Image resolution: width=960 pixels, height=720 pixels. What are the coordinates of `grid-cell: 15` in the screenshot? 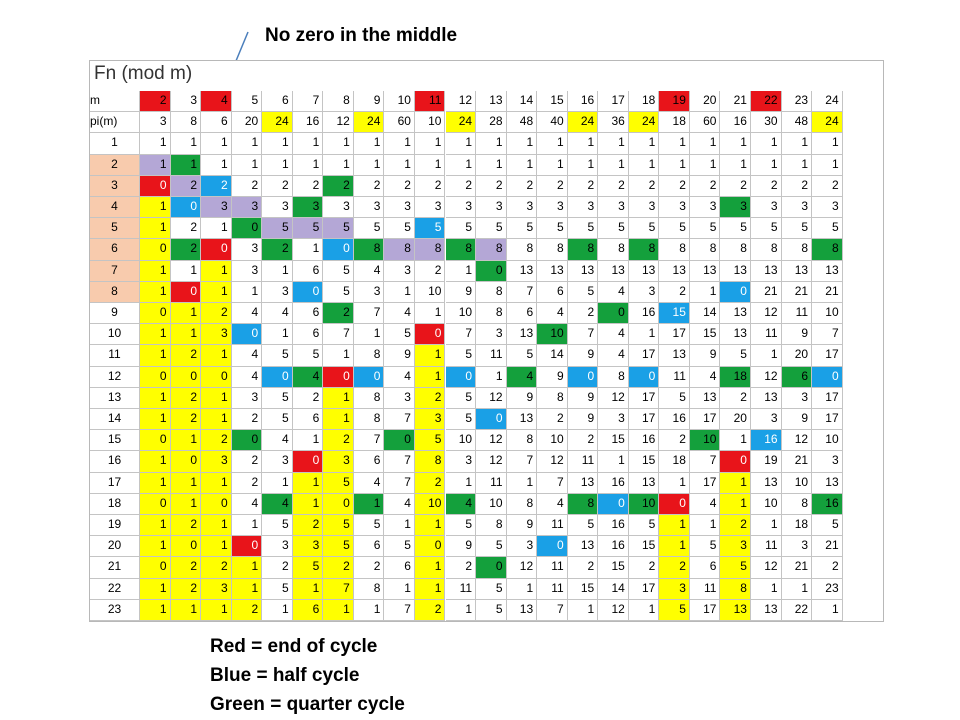 It's located at (613, 441).